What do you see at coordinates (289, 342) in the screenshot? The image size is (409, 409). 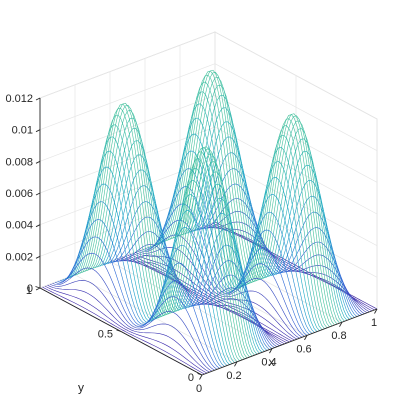 I see `x-axis-line` at bounding box center [289, 342].